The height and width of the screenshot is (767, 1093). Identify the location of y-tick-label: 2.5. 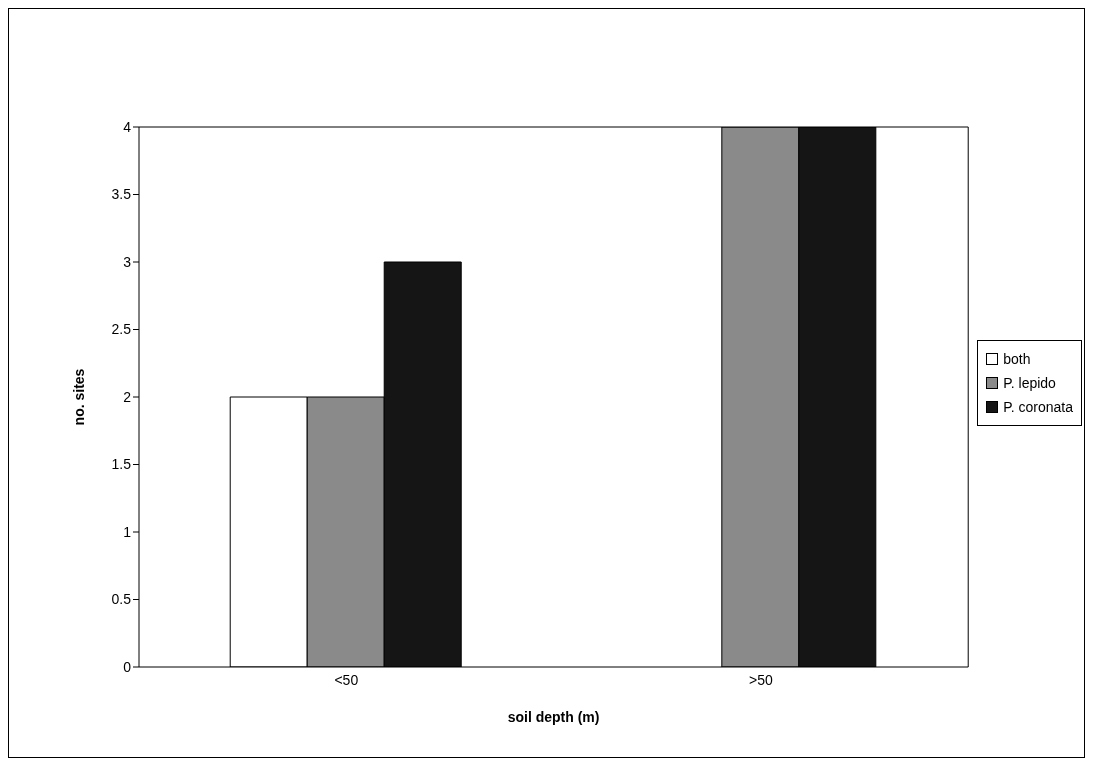
(121, 329).